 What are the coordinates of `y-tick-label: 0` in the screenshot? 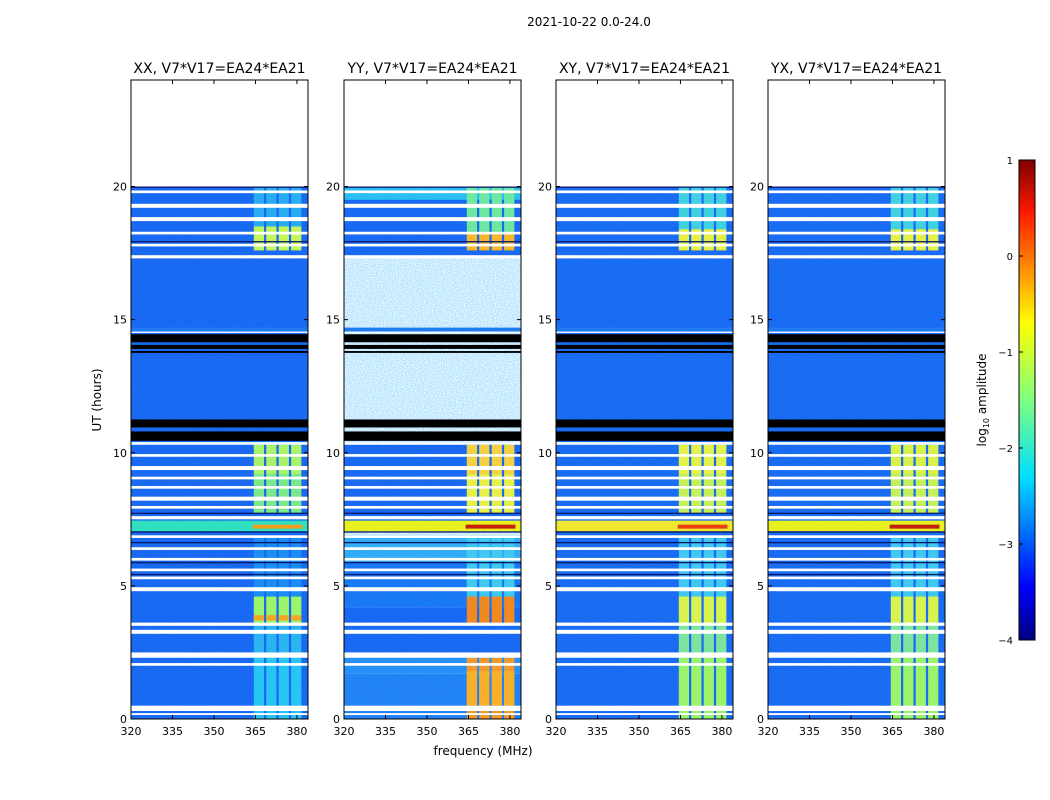 It's located at (123, 719).